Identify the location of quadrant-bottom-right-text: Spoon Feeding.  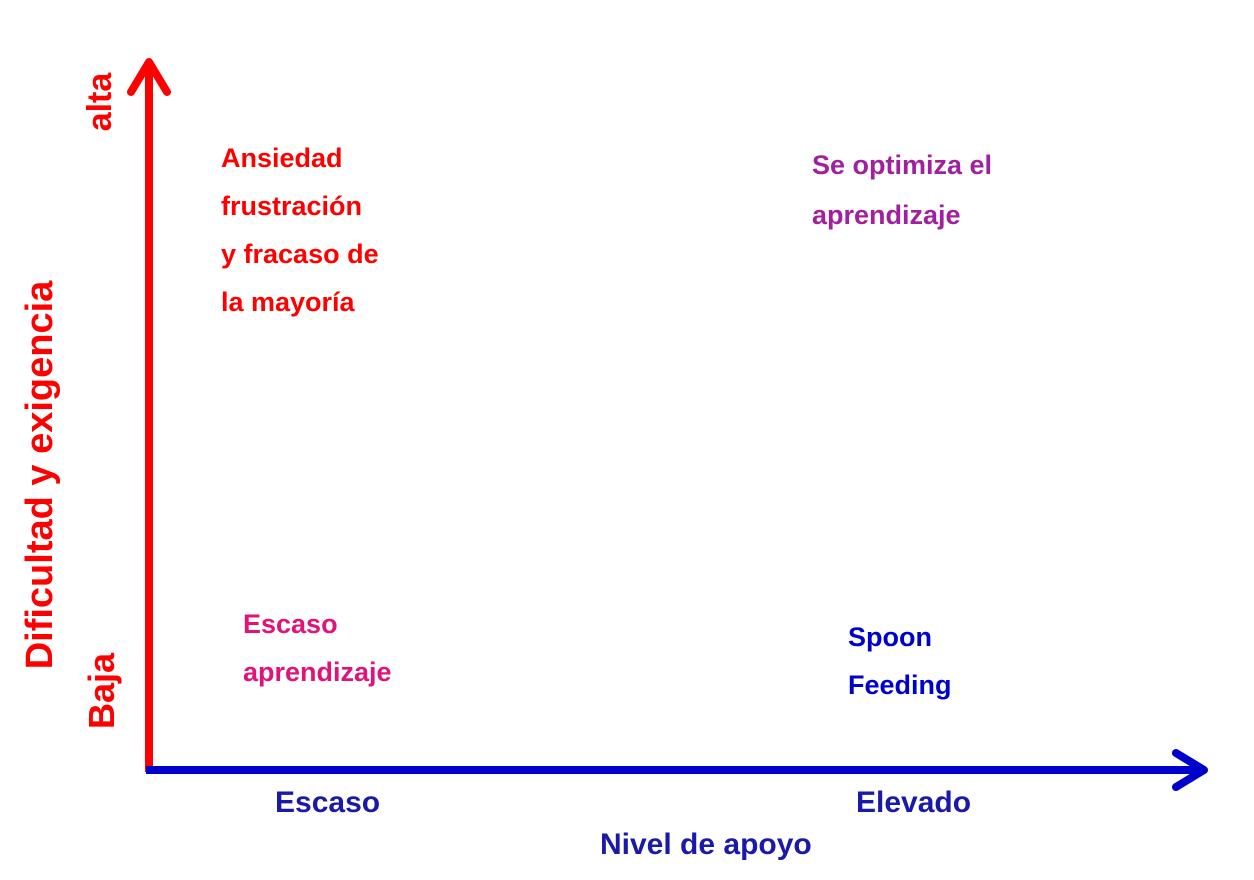
(900, 661).